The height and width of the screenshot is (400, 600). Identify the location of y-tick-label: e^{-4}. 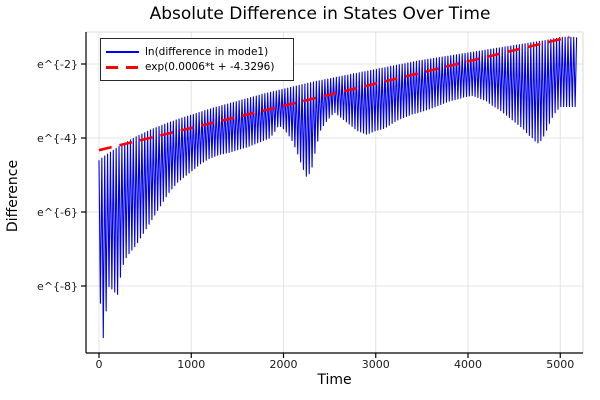
(57, 138).